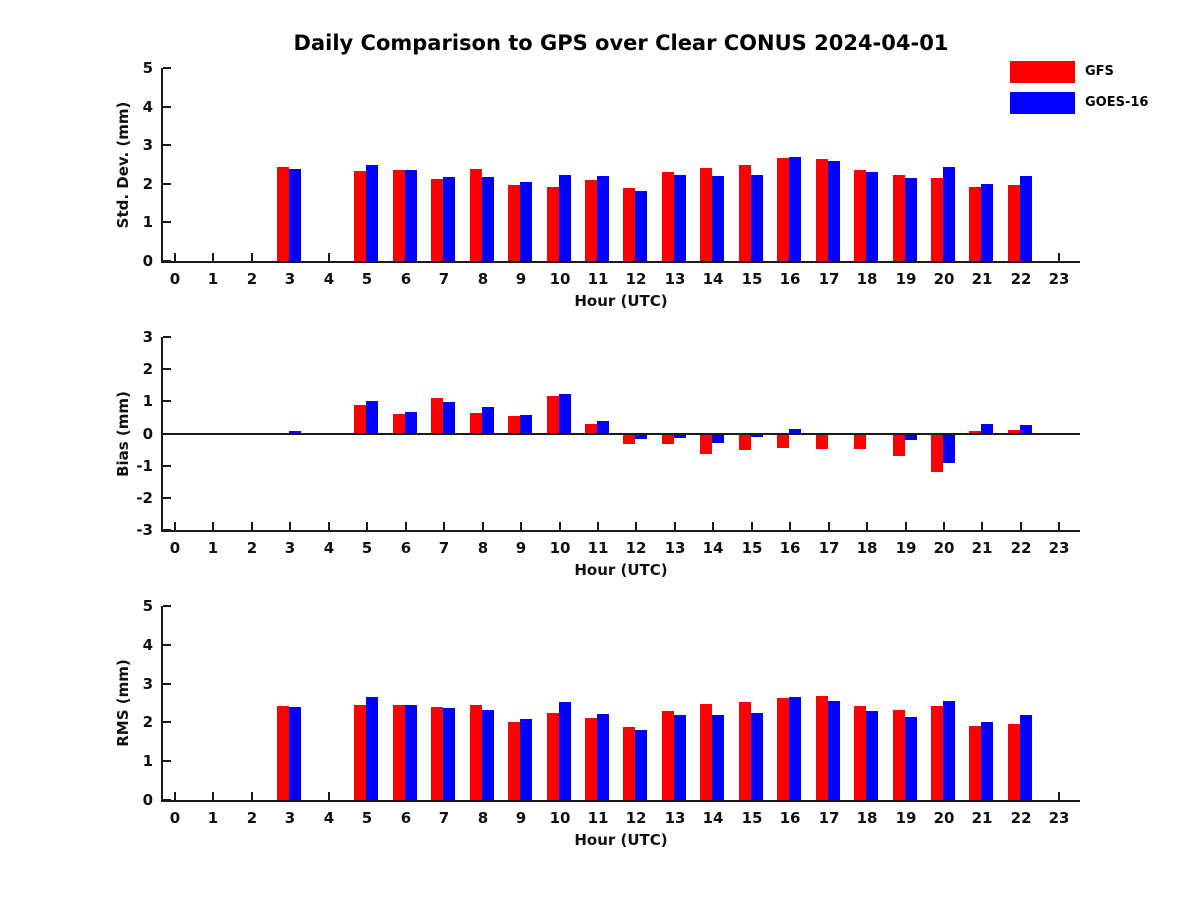 The width and height of the screenshot is (1200, 900). I want to click on bar-goes-16-h8, so click(488, 755).